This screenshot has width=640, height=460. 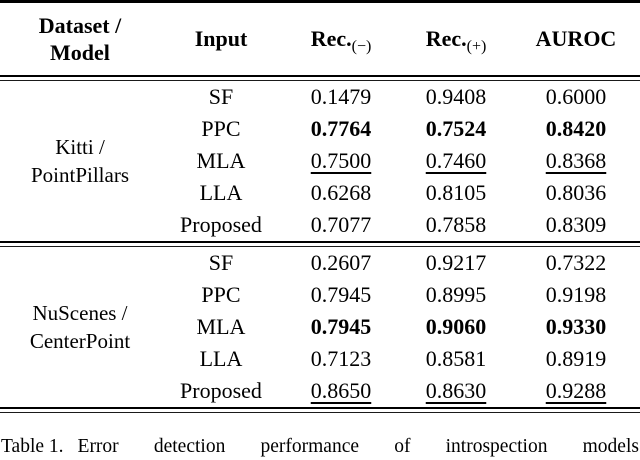 What do you see at coordinates (576, 39) in the screenshot?
I see `header-auroc: AUROC` at bounding box center [576, 39].